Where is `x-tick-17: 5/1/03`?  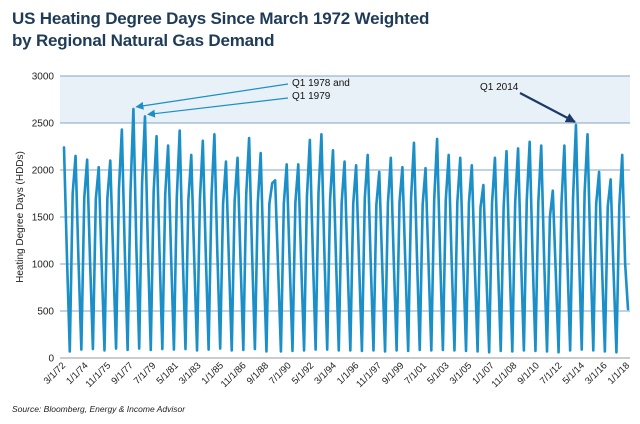
x-tick-17: 5/1/03 is located at coordinates (438, 373).